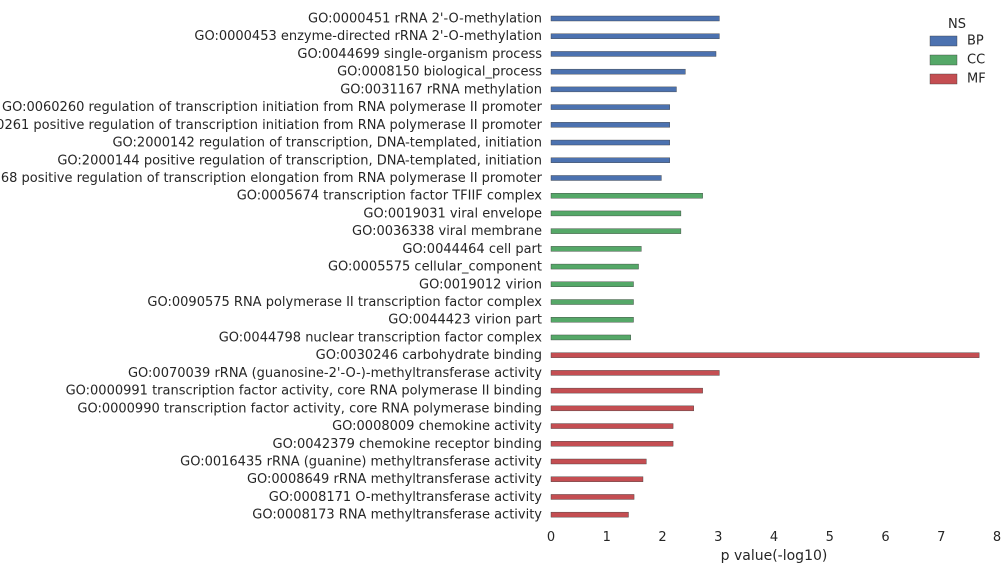 The width and height of the screenshot is (1008, 570). What do you see at coordinates (441, 89) in the screenshot?
I see `category-label: GO:0031167 rRNA methylation` at bounding box center [441, 89].